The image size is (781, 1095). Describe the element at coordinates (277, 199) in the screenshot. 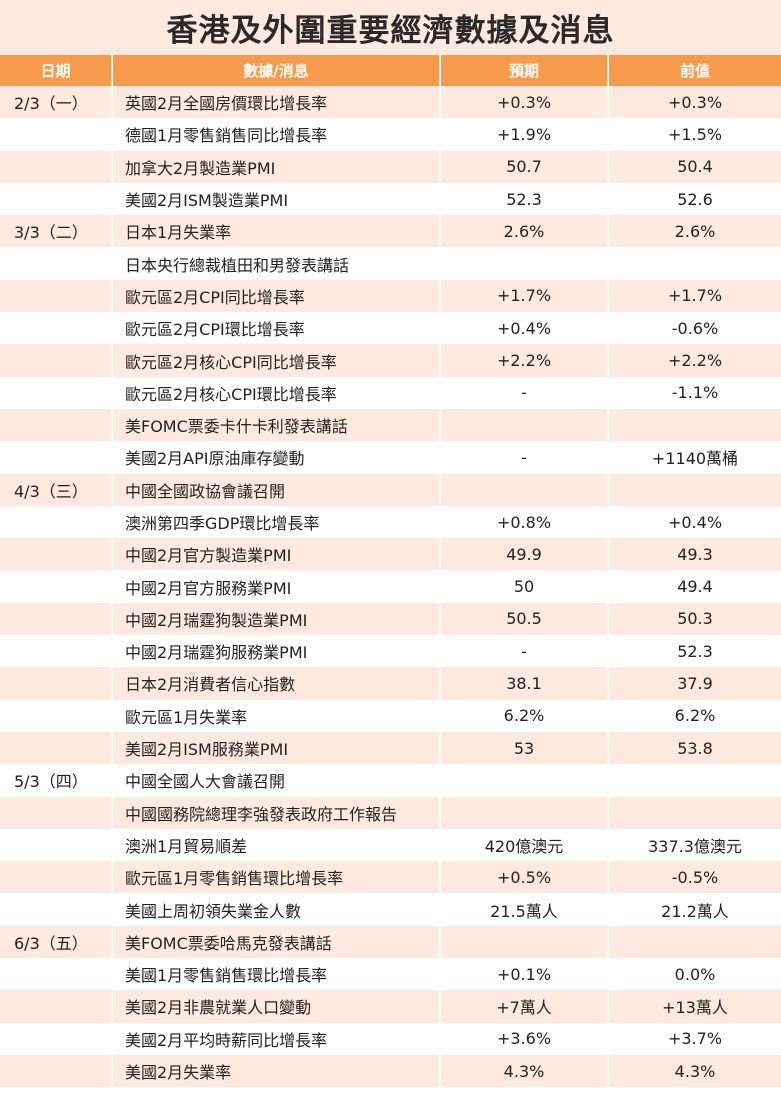

I see `item-cell: 美國2月ISM製造業PMI` at that location.